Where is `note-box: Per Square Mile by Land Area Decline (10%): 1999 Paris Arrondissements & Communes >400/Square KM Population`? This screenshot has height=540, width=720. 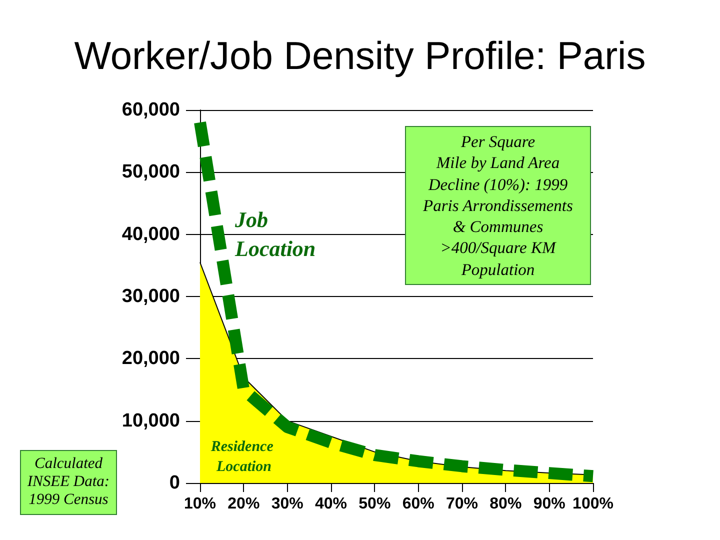
note-box: Per Square Mile by Land Area Decline (10%): 1999 Paris Arrondissements & Communes >400/Square KM Population is located at coordinates (498, 205).